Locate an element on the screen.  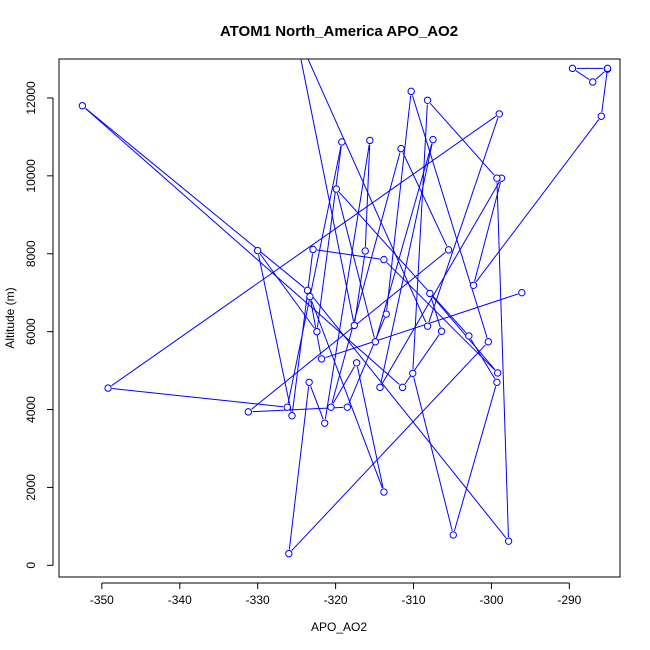
x-tick-label: -300 is located at coordinates (491, 600).